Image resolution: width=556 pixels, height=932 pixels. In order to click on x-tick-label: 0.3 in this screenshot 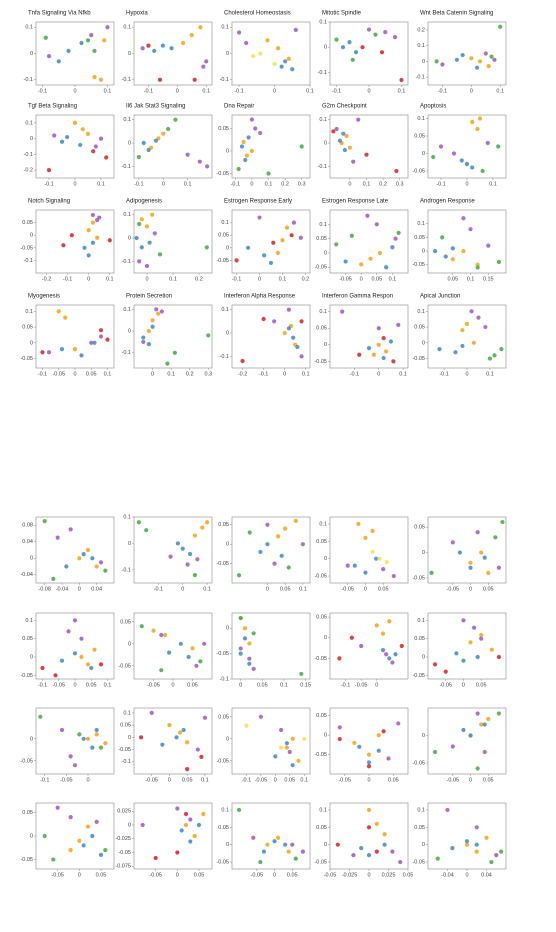, I will do `click(400, 184)`.